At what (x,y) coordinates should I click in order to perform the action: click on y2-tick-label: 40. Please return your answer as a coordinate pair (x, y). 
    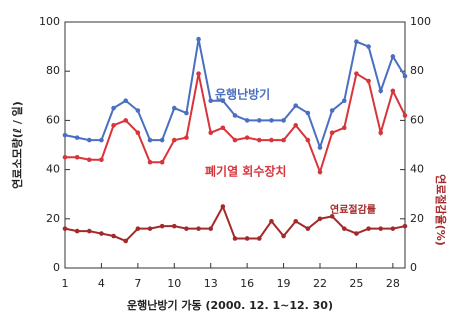
    Looking at the image, I should click on (417, 169).